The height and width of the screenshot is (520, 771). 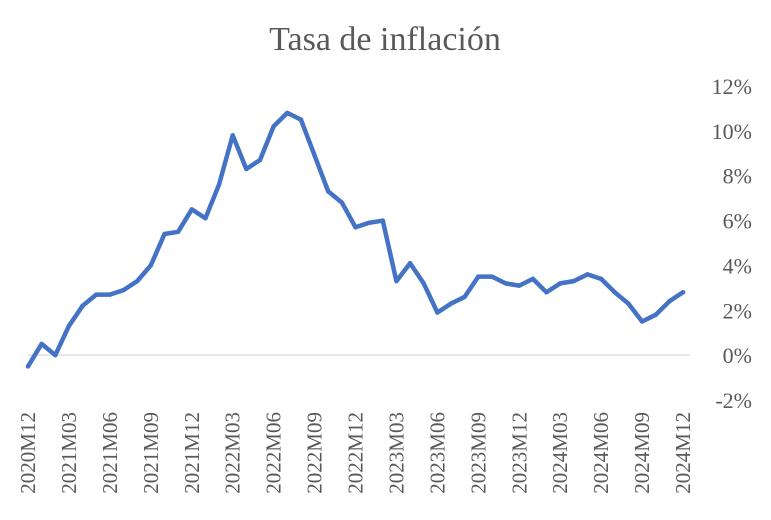 What do you see at coordinates (192, 453) in the screenshot?
I see `x-tick-label: 2021M12` at bounding box center [192, 453].